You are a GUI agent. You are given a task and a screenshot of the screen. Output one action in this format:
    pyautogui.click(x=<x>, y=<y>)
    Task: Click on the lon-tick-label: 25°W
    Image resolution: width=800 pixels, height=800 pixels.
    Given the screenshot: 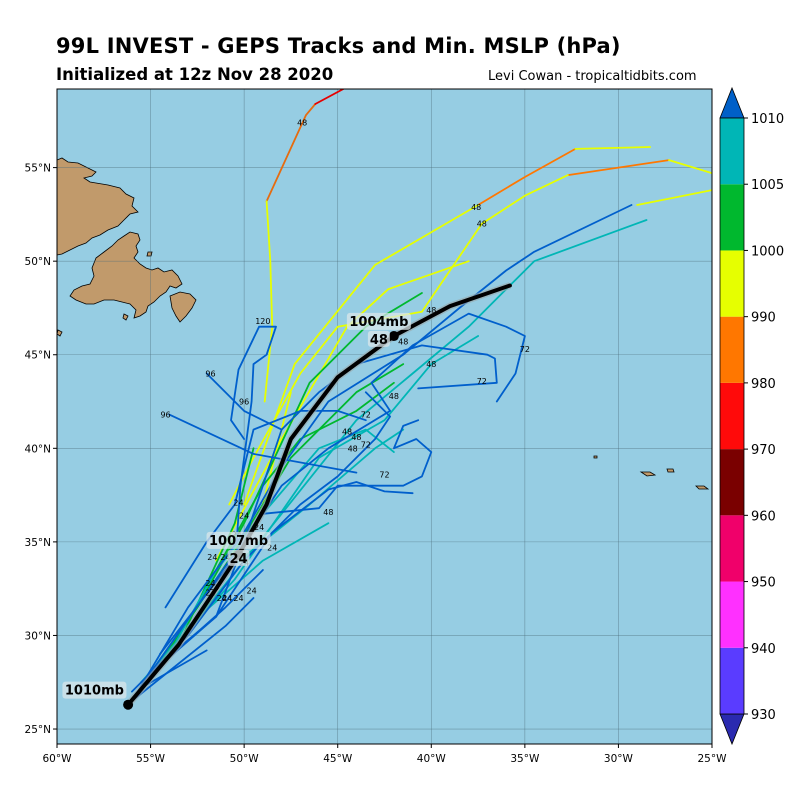 What is the action you would take?
    pyautogui.click(x=713, y=759)
    